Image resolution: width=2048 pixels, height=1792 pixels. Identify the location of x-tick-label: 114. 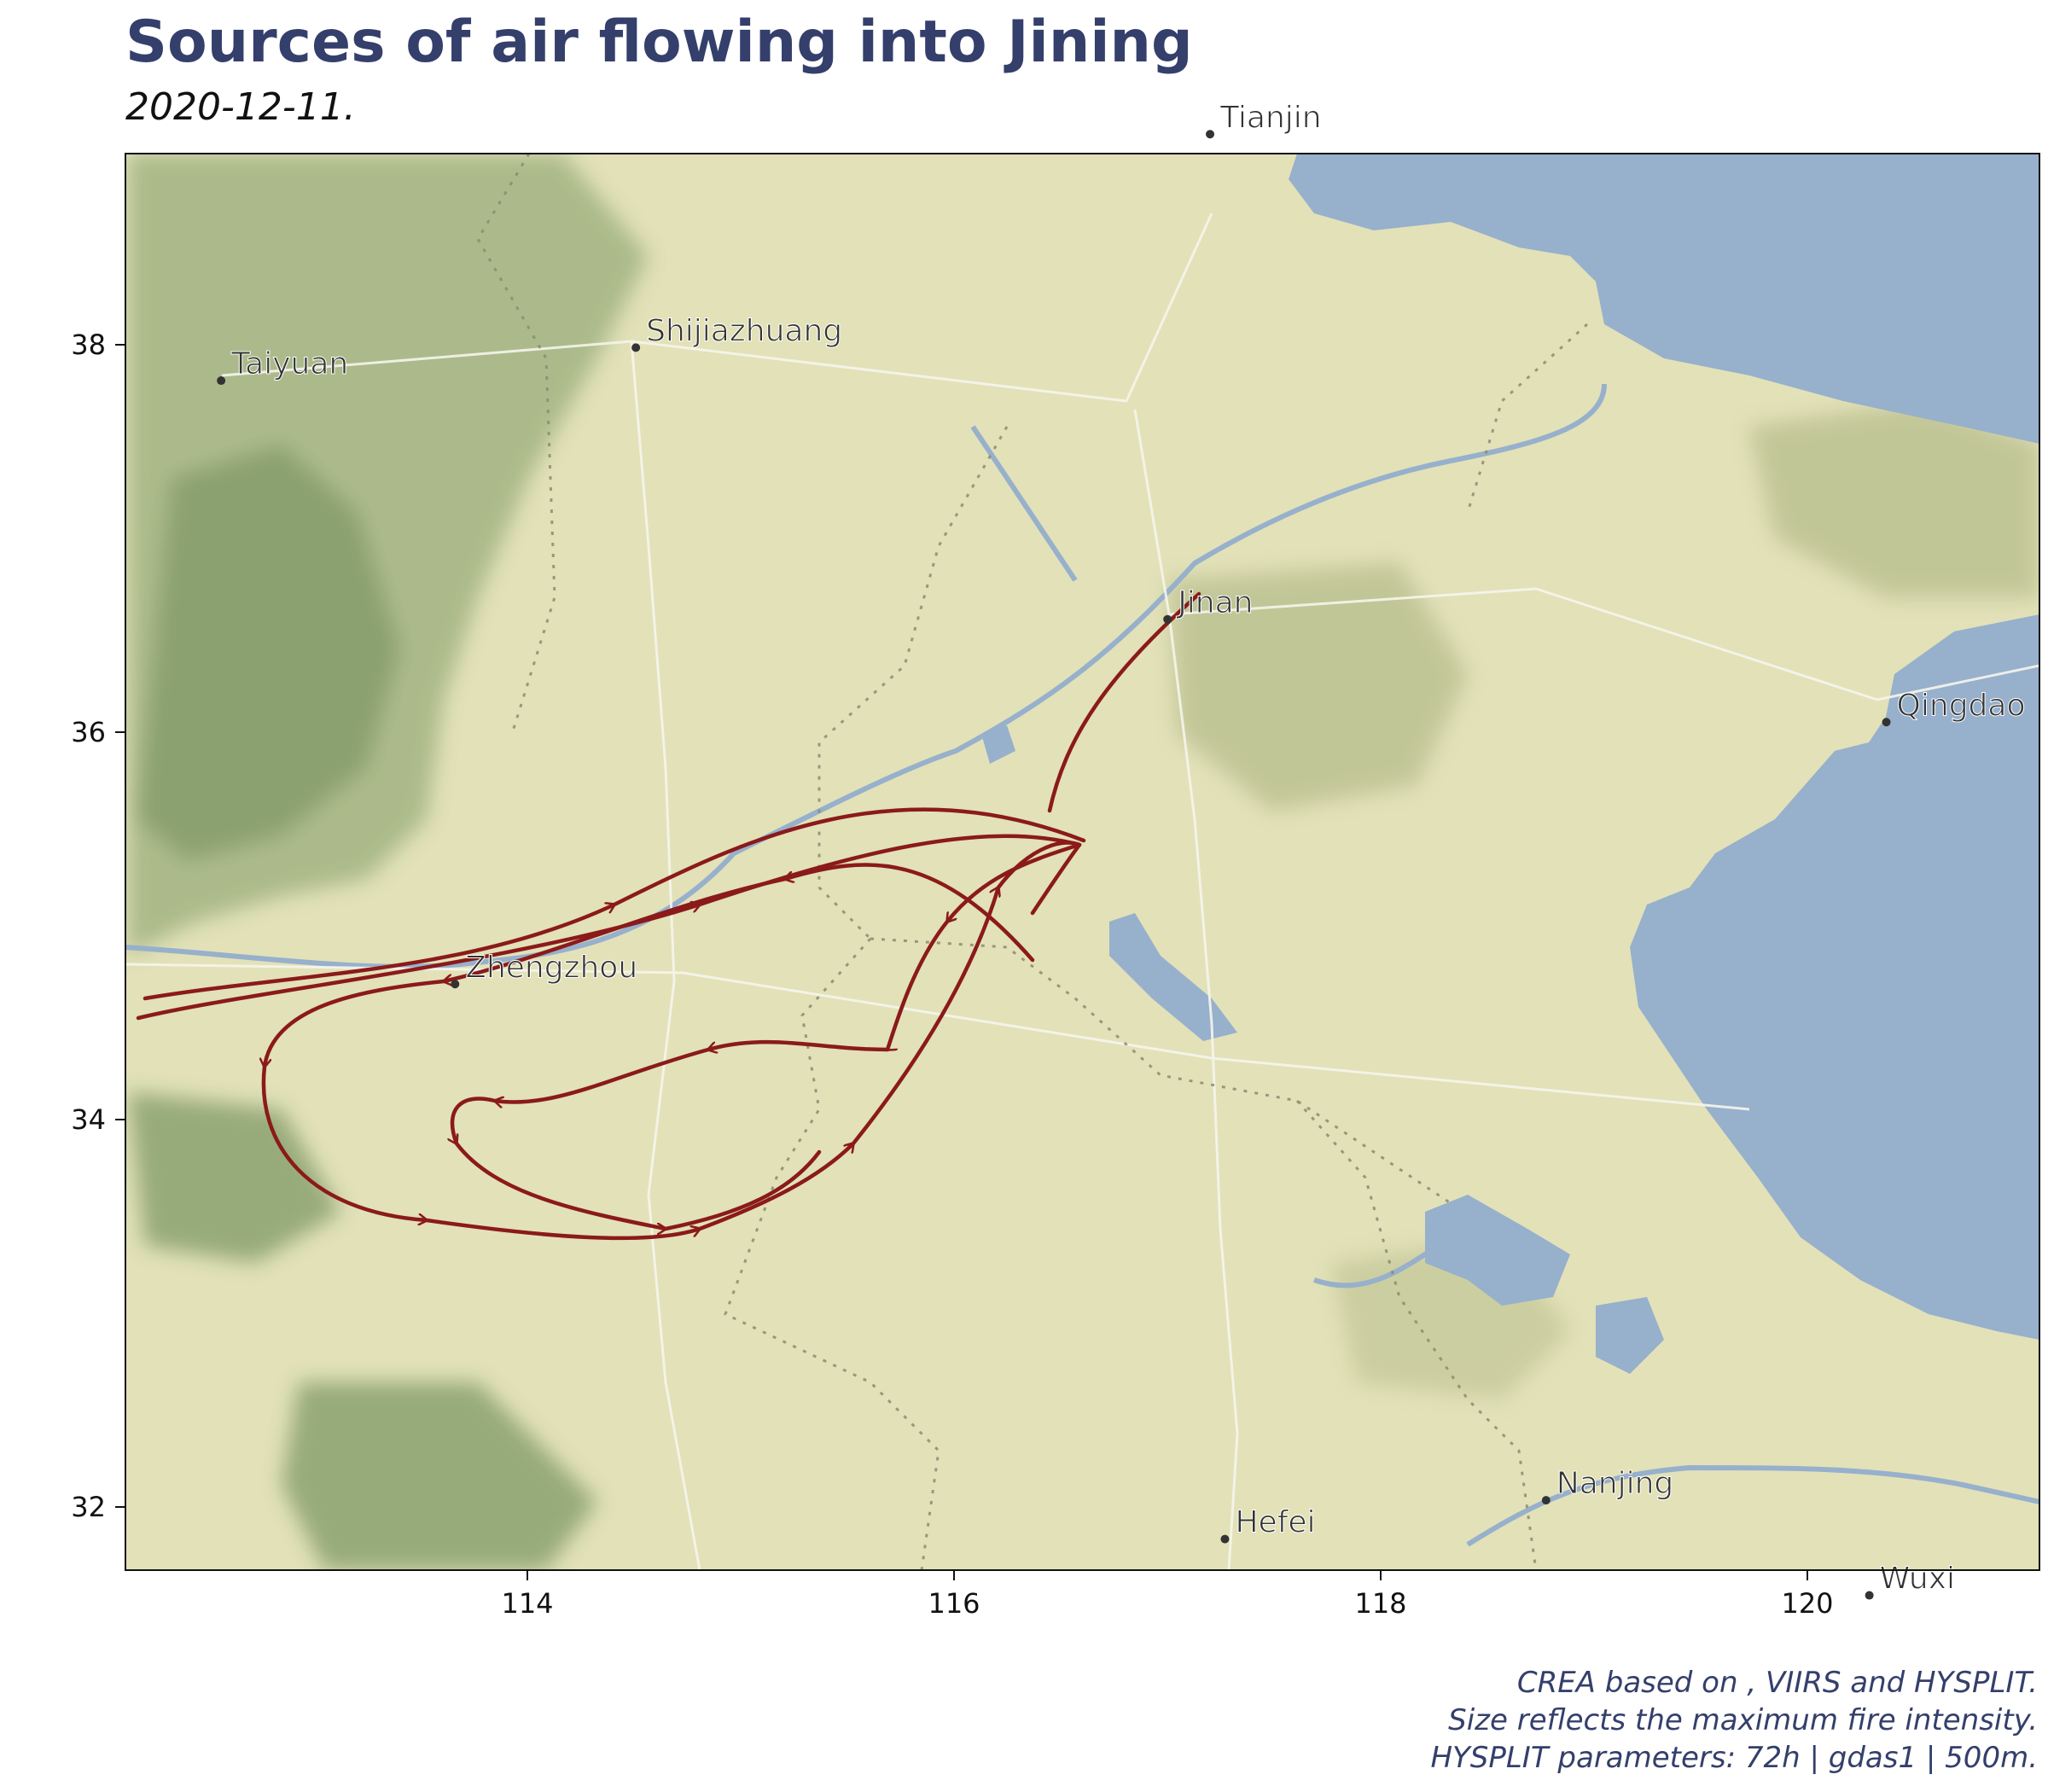
(527, 1603).